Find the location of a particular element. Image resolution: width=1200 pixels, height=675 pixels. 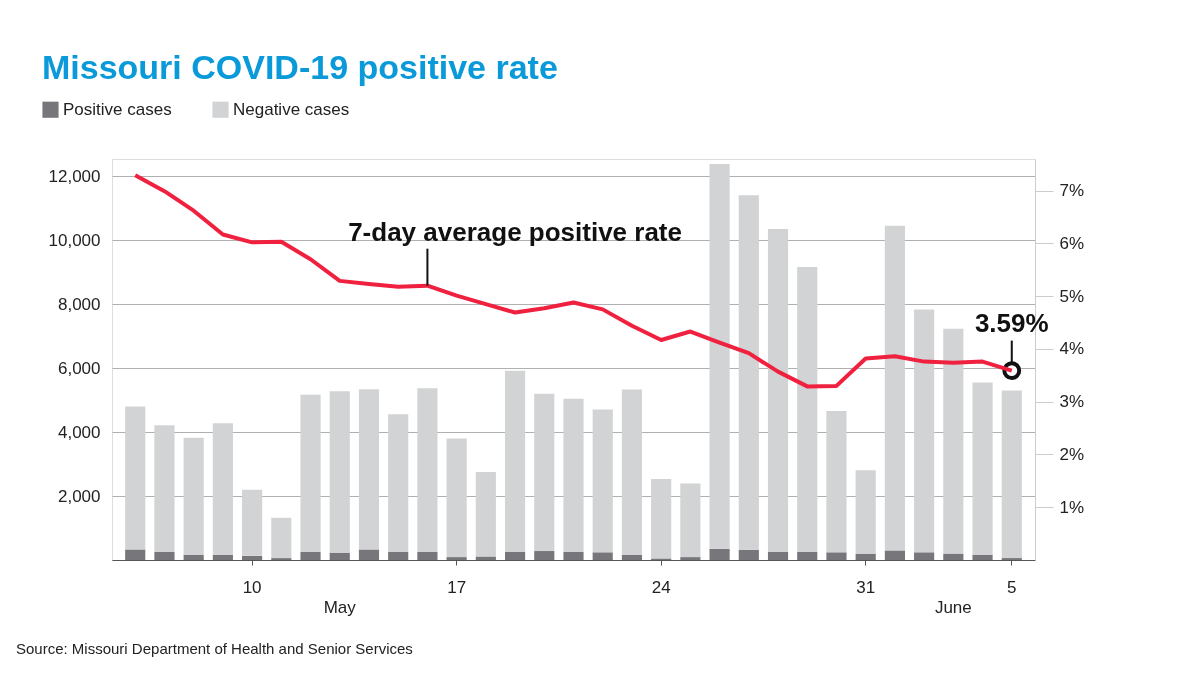

y2-tick-label: 3% is located at coordinates (1072, 402).